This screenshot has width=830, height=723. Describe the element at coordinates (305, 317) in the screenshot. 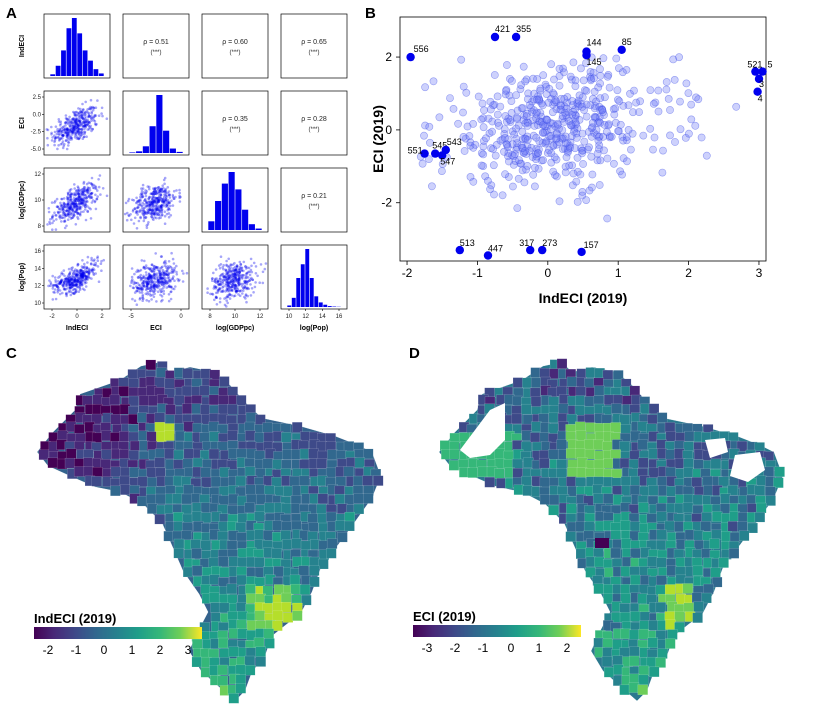

I see `pair-x-tick-label: 12` at that location.